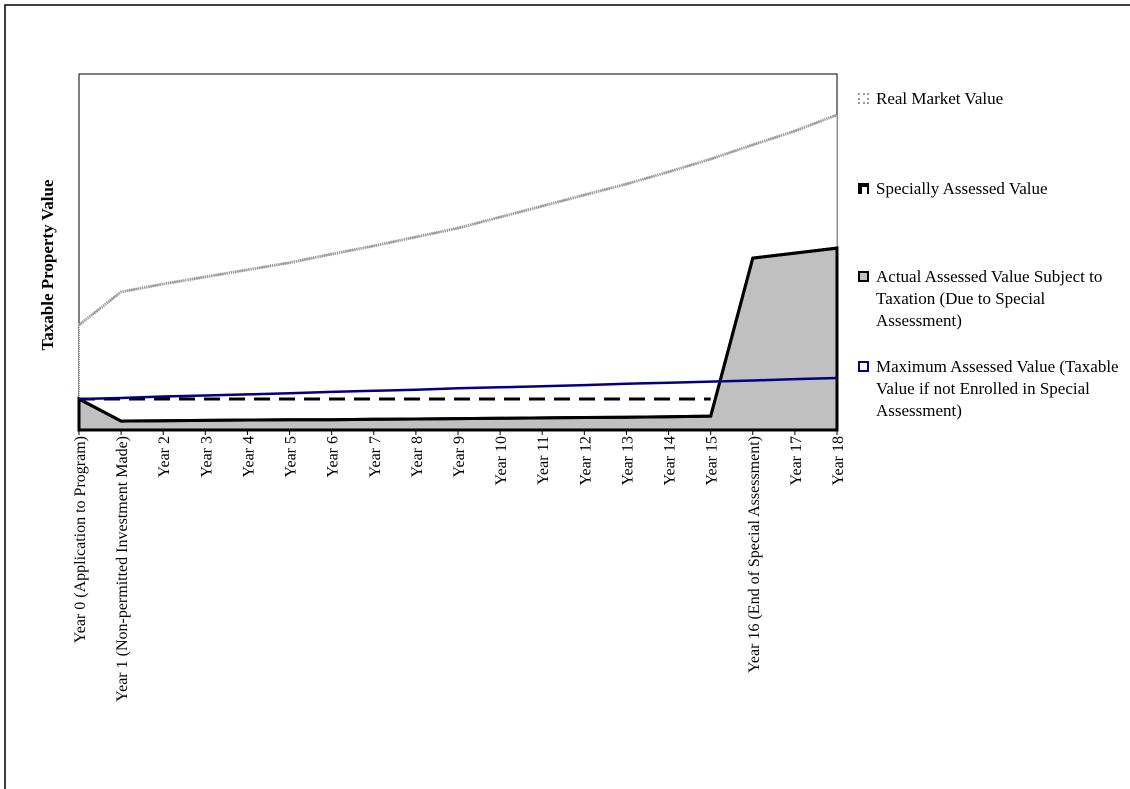  Describe the element at coordinates (754, 554) in the screenshot. I see `x-tick-label: Year 16 (End of Special Assessment)` at that location.